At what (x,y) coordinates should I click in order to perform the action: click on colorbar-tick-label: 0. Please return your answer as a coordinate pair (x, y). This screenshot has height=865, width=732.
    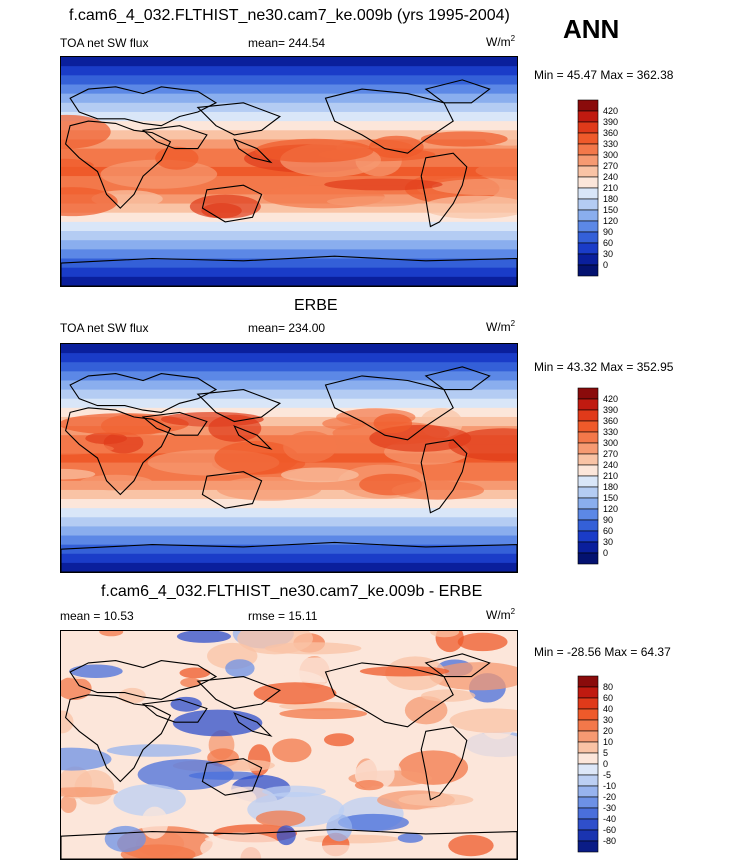
    Looking at the image, I should click on (605, 265).